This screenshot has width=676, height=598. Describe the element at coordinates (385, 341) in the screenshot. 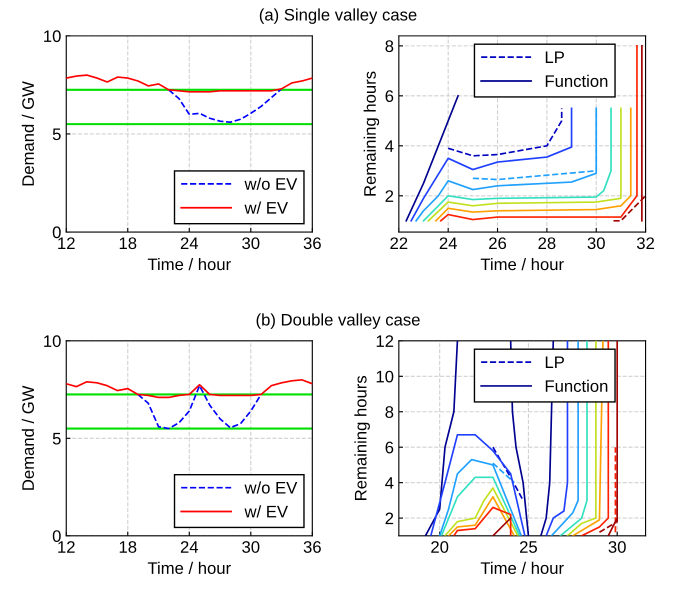

I see `y-tick-label: 12` at that location.